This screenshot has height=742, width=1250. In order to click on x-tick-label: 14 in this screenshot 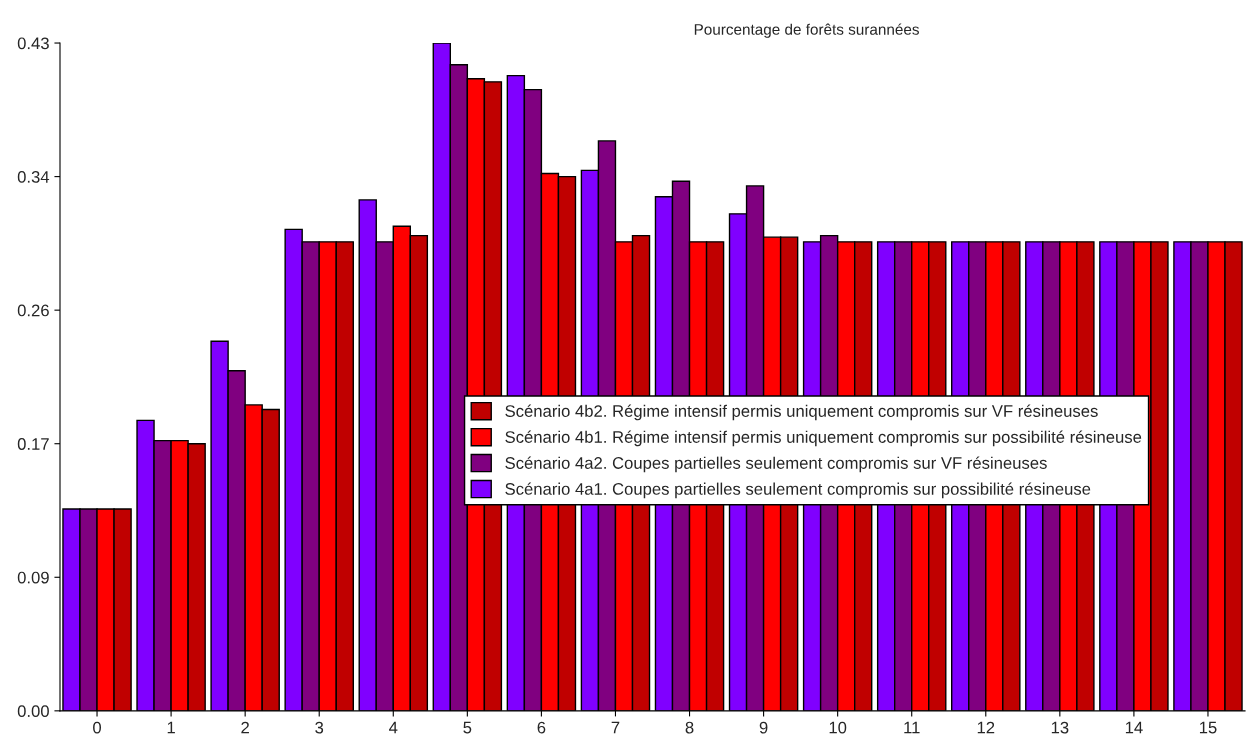, I will do `click(1134, 727)`.